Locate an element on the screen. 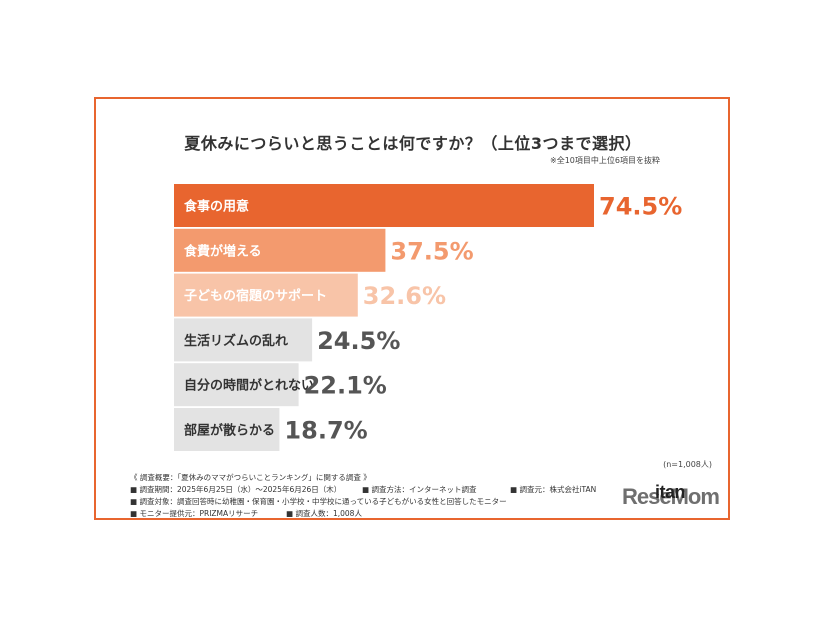 The height and width of the screenshot is (620, 826). bar-label-3: 子どもの宿題のサポート is located at coordinates (255, 296).